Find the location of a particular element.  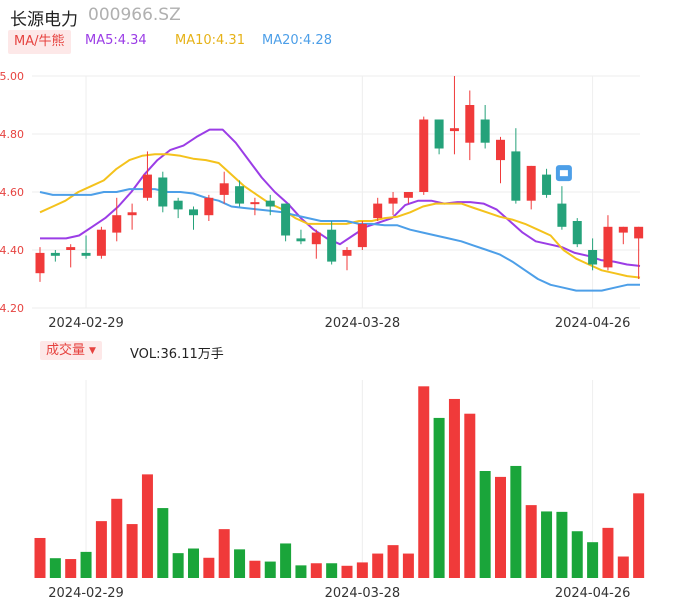

ma10-legend: MA10:4.31 is located at coordinates (210, 40).